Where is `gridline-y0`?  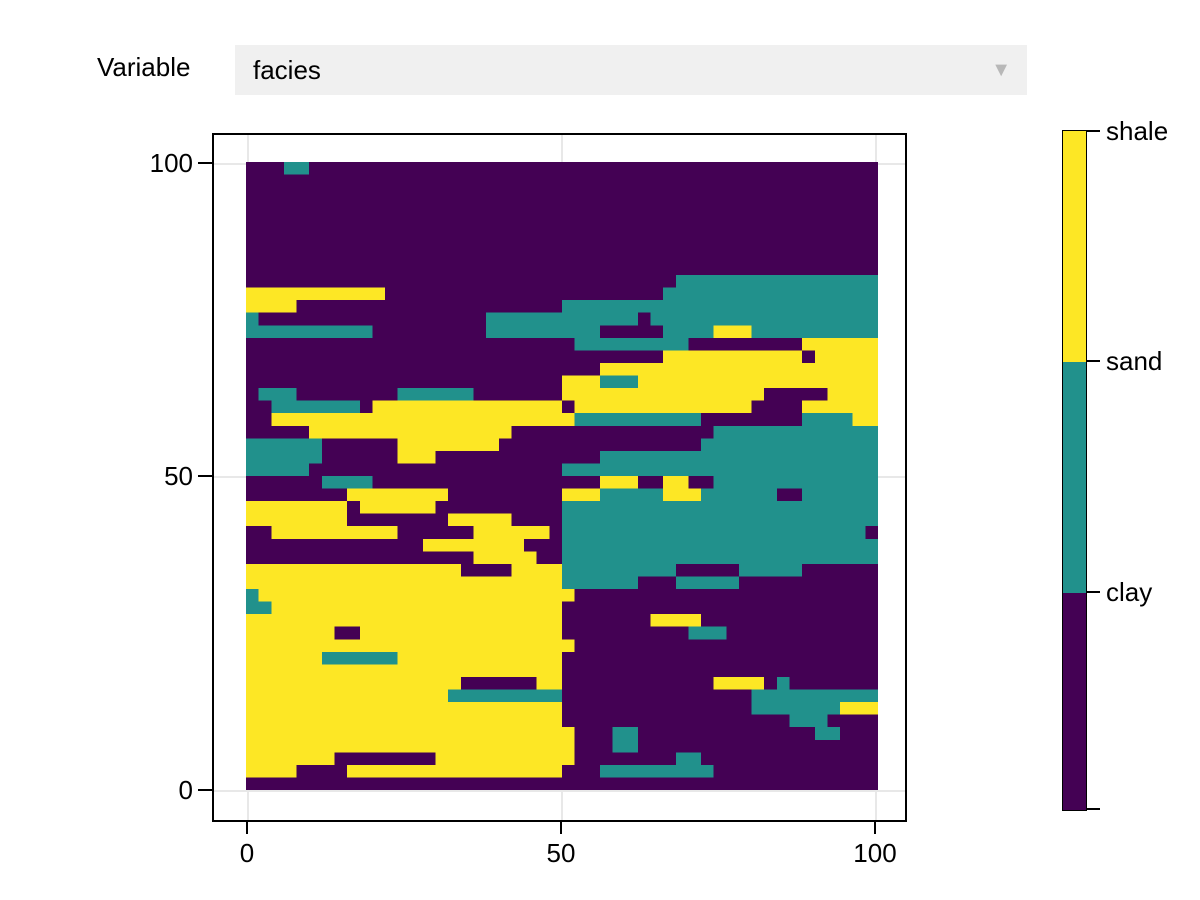
gridline-y0 is located at coordinates (559, 791).